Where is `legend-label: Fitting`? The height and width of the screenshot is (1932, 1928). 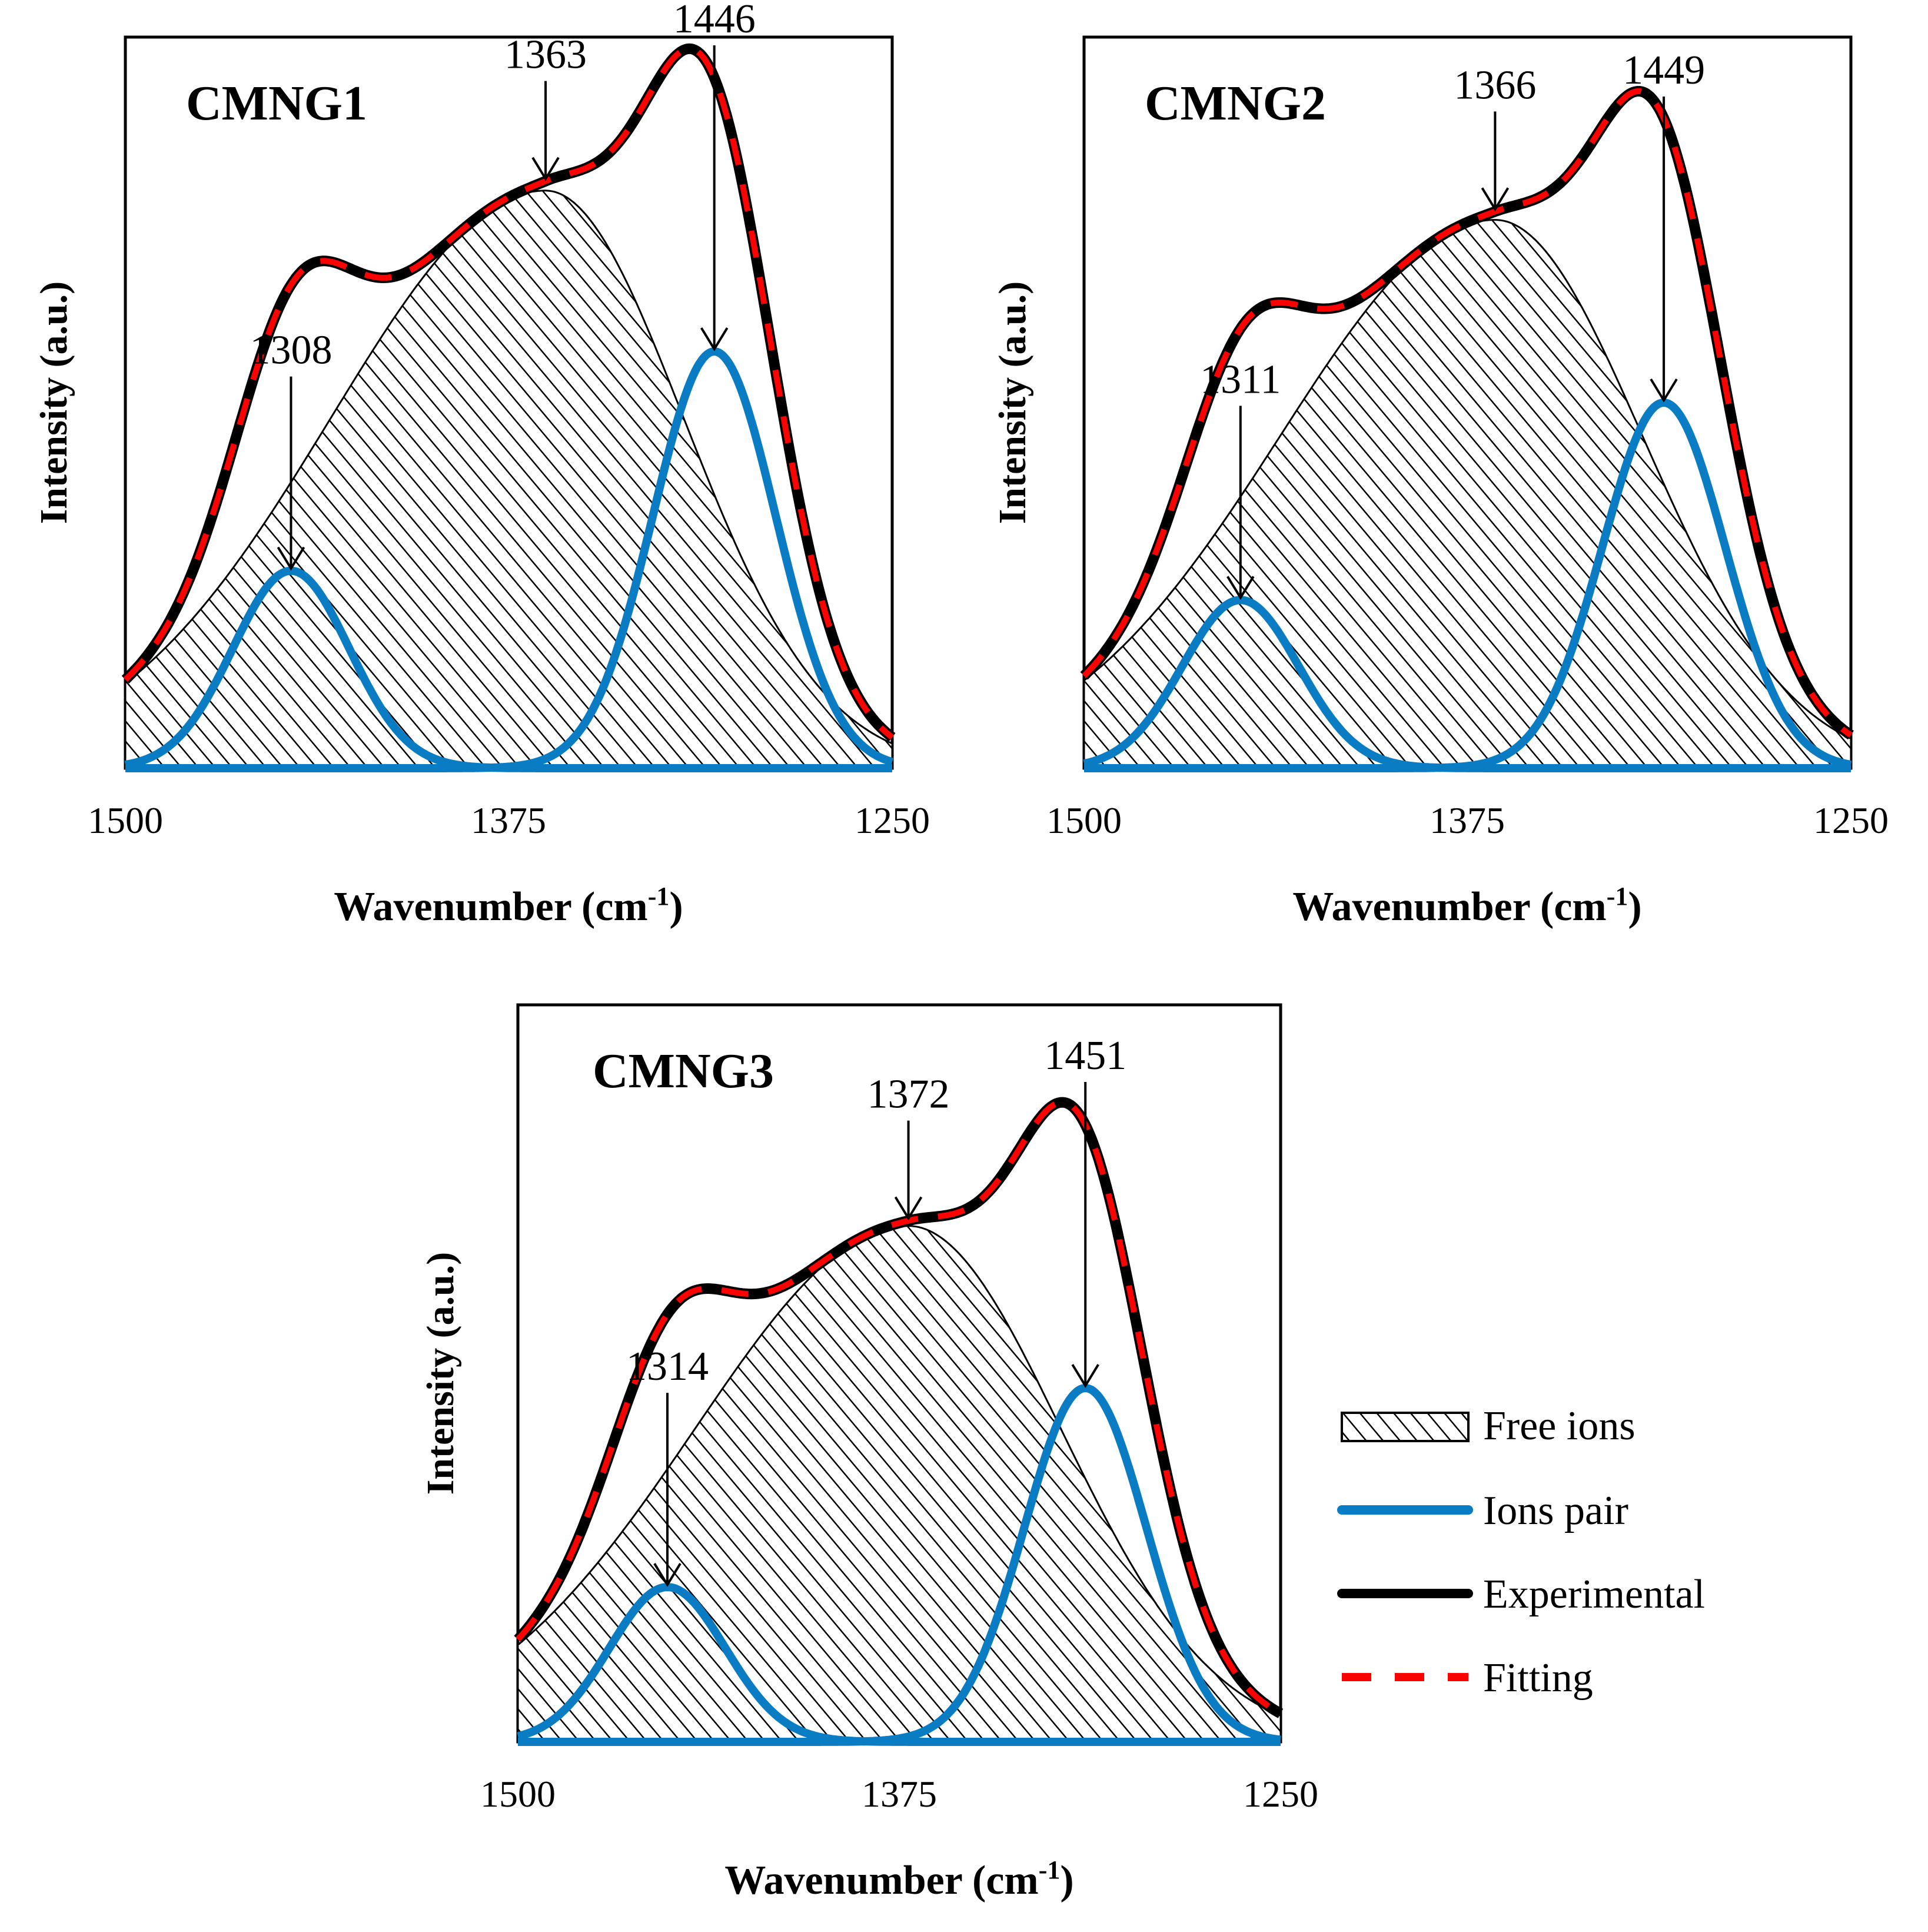 legend-label: Fitting is located at coordinates (1538, 1678).